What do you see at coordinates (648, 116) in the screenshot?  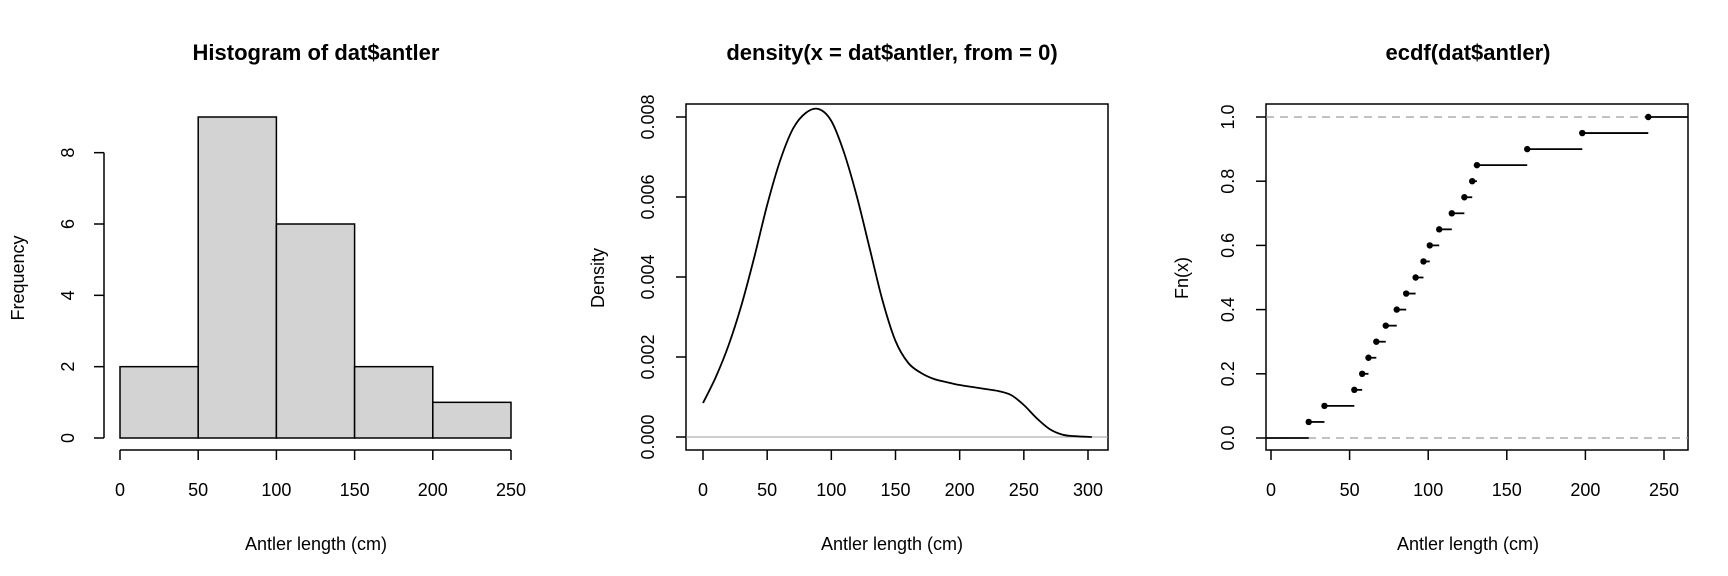 I see `density-y-tick-label: 0.008` at bounding box center [648, 116].